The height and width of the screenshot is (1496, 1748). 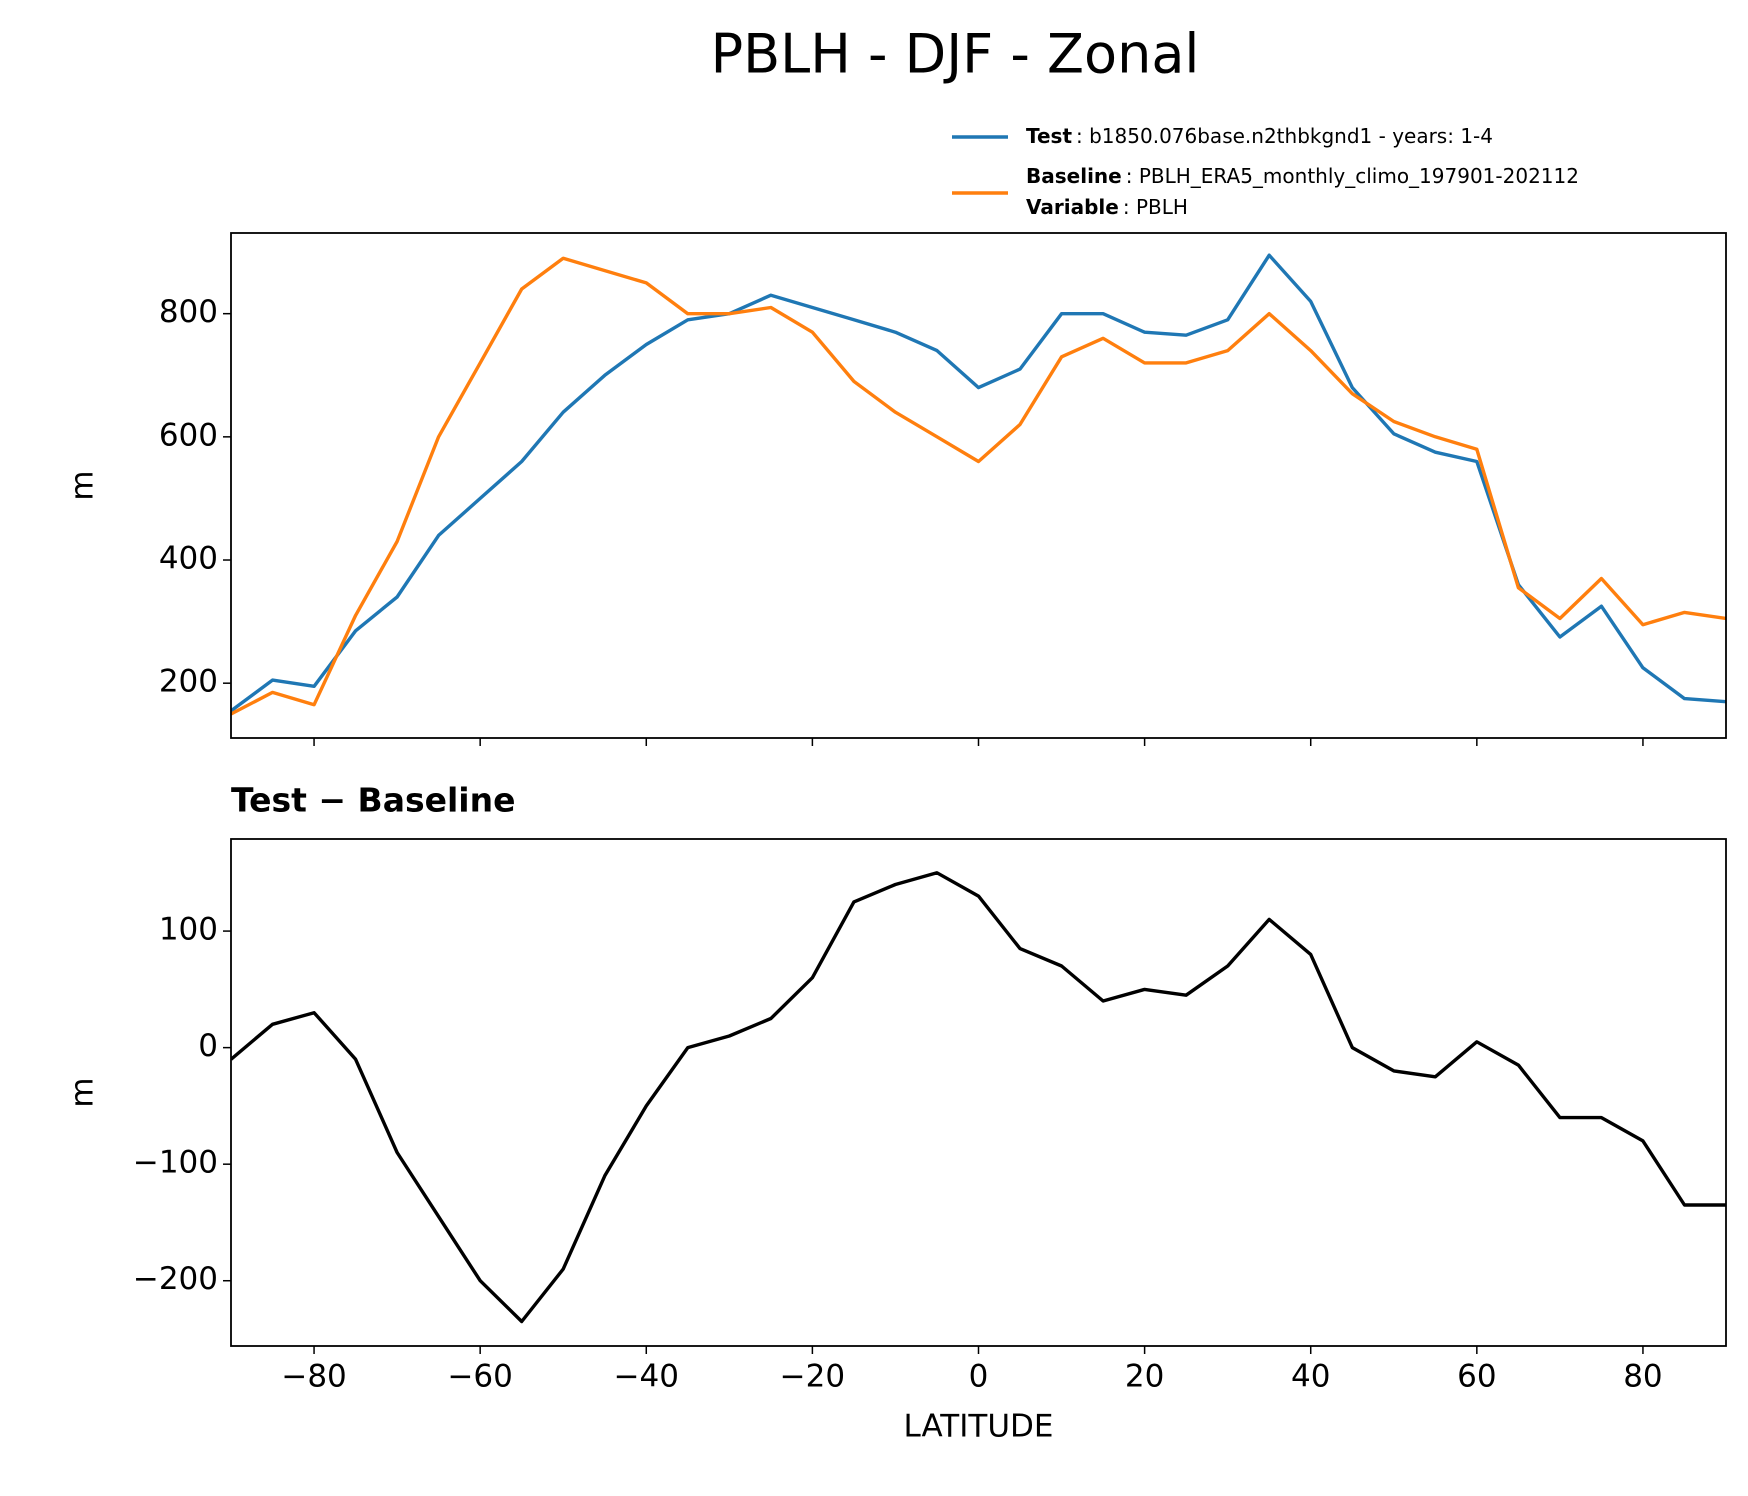 What do you see at coordinates (313, 1377) in the screenshot?
I see `x-tick-label: −80` at bounding box center [313, 1377].